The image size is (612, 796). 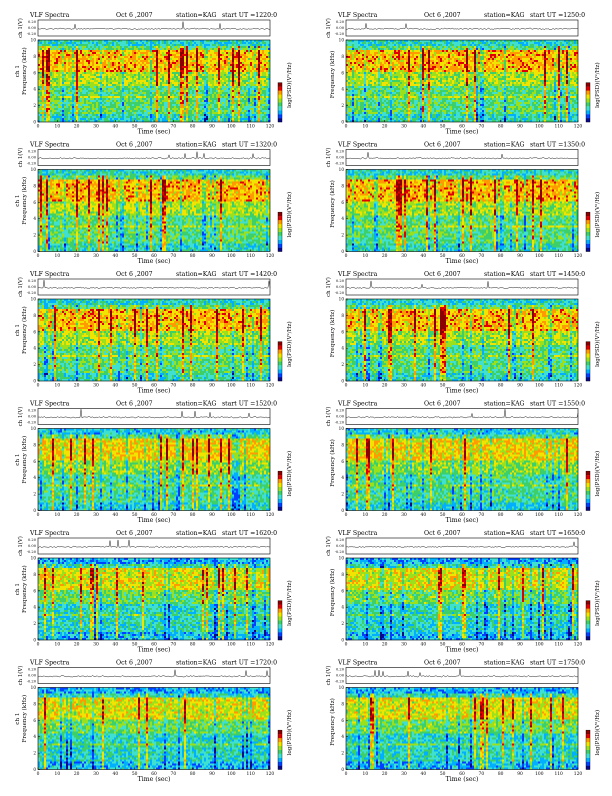 What do you see at coordinates (49, 15) in the screenshot?
I see `panel-title: VLF Spectra` at bounding box center [49, 15].